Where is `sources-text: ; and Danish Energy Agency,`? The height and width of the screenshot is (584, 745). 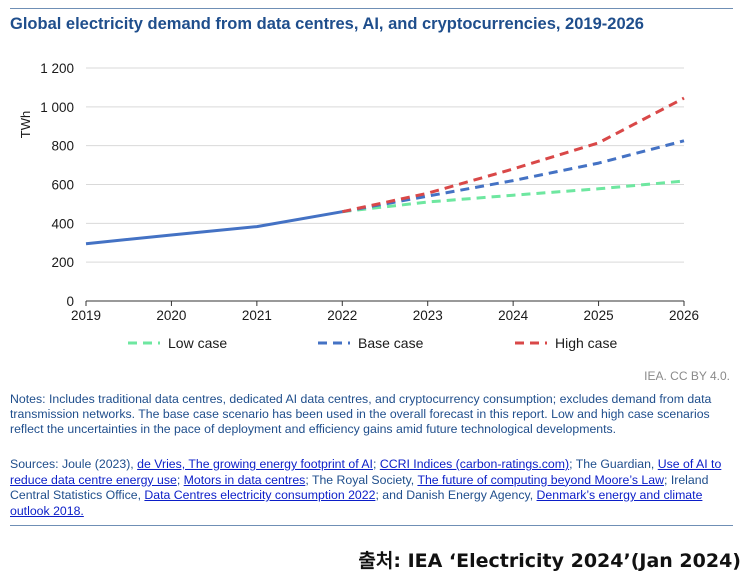
sources-text: ; and Danish Energy Agency, is located at coordinates (456, 495).